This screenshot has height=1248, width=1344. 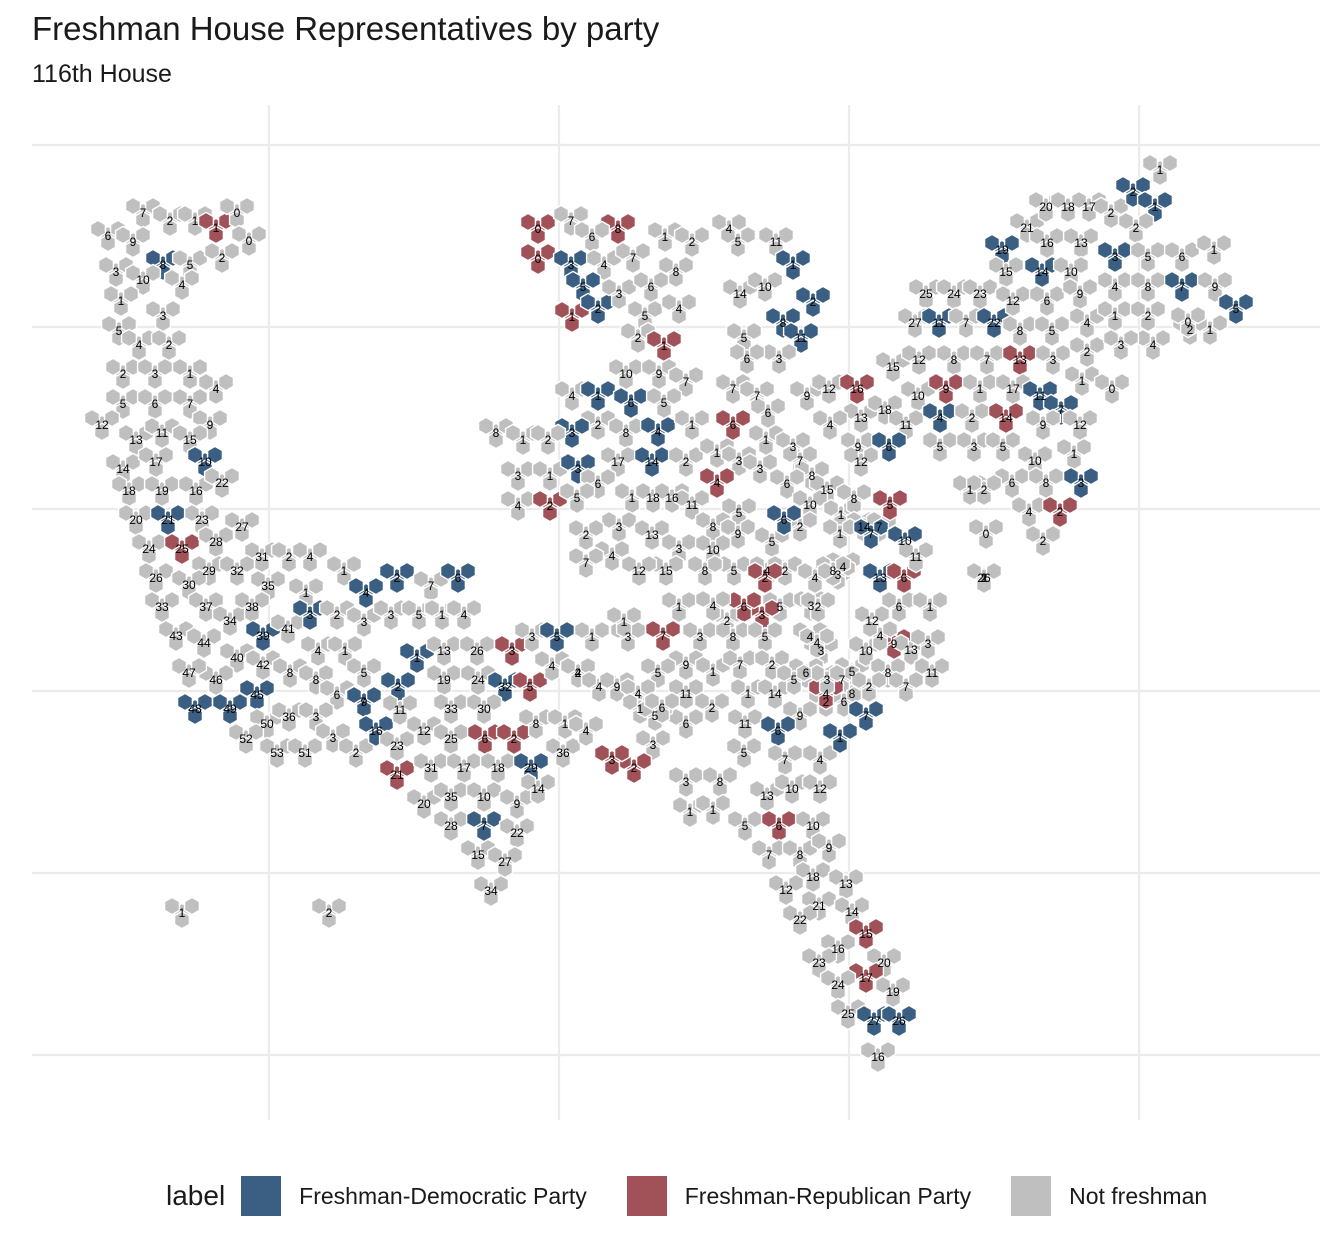 I want to click on district-label: 29, so click(x=209, y=571).